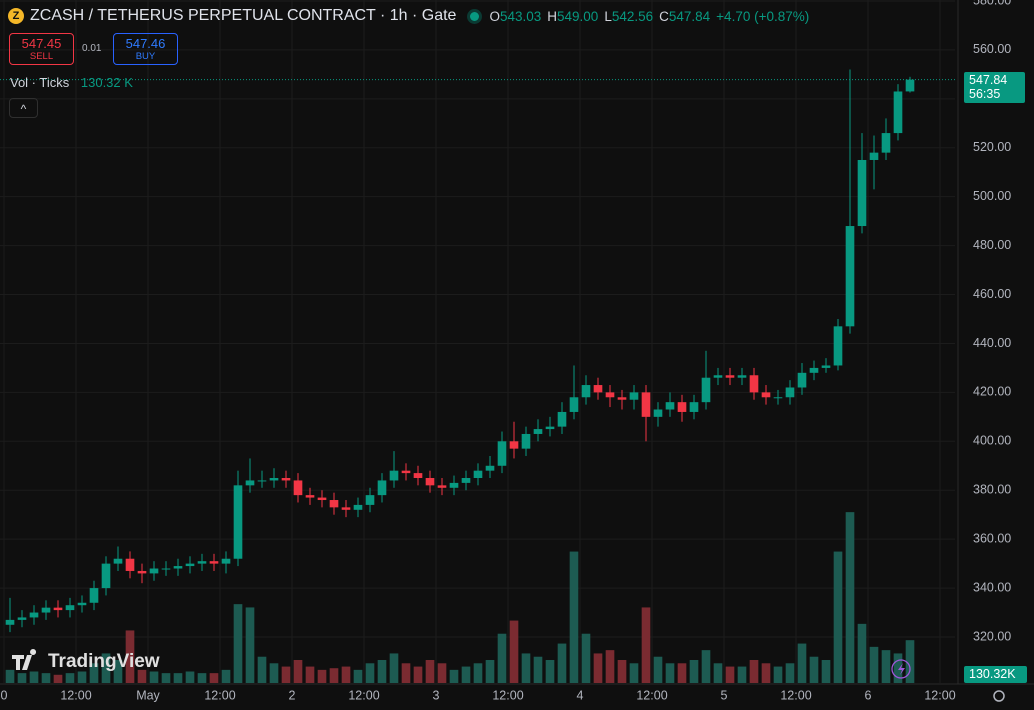 The height and width of the screenshot is (710, 1034). I want to click on y-tick-label: 340.00, so click(992, 587).